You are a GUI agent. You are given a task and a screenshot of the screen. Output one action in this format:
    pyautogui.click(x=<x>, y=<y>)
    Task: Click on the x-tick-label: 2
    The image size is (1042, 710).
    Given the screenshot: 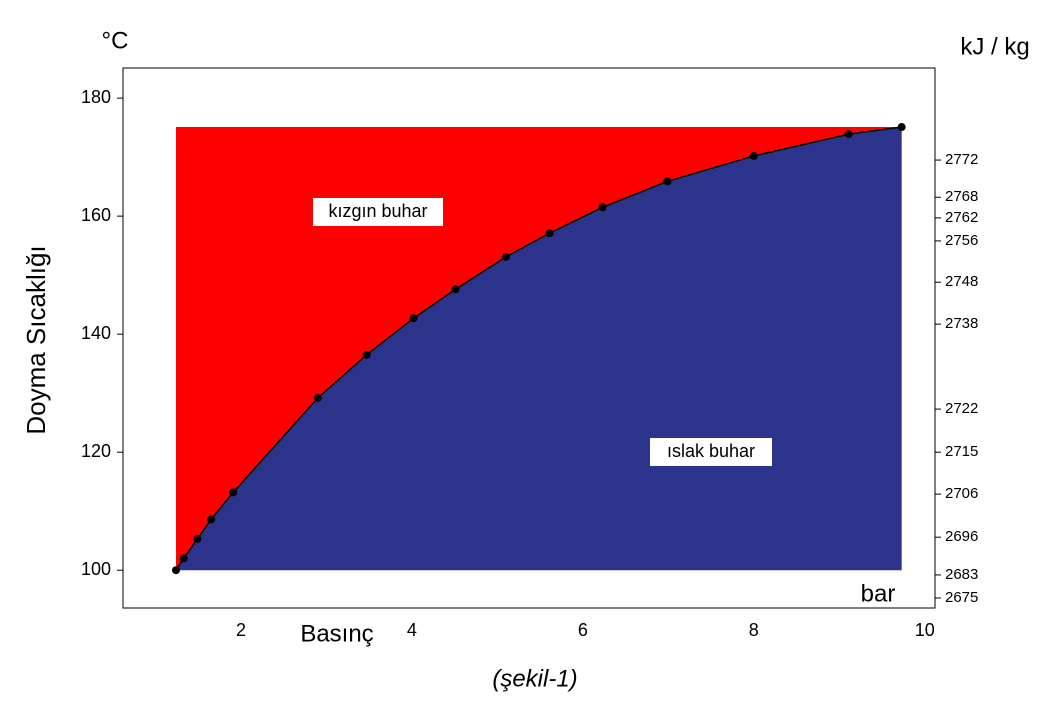 What is the action you would take?
    pyautogui.click(x=241, y=630)
    